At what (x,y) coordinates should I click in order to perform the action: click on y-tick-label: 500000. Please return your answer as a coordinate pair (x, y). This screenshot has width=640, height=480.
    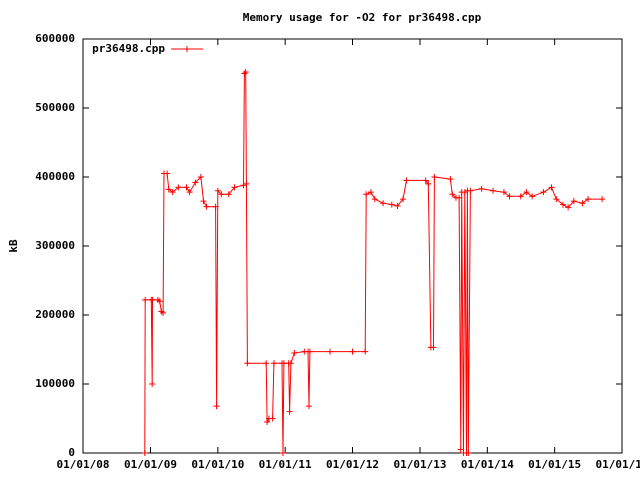
    Looking at the image, I should click on (55, 107).